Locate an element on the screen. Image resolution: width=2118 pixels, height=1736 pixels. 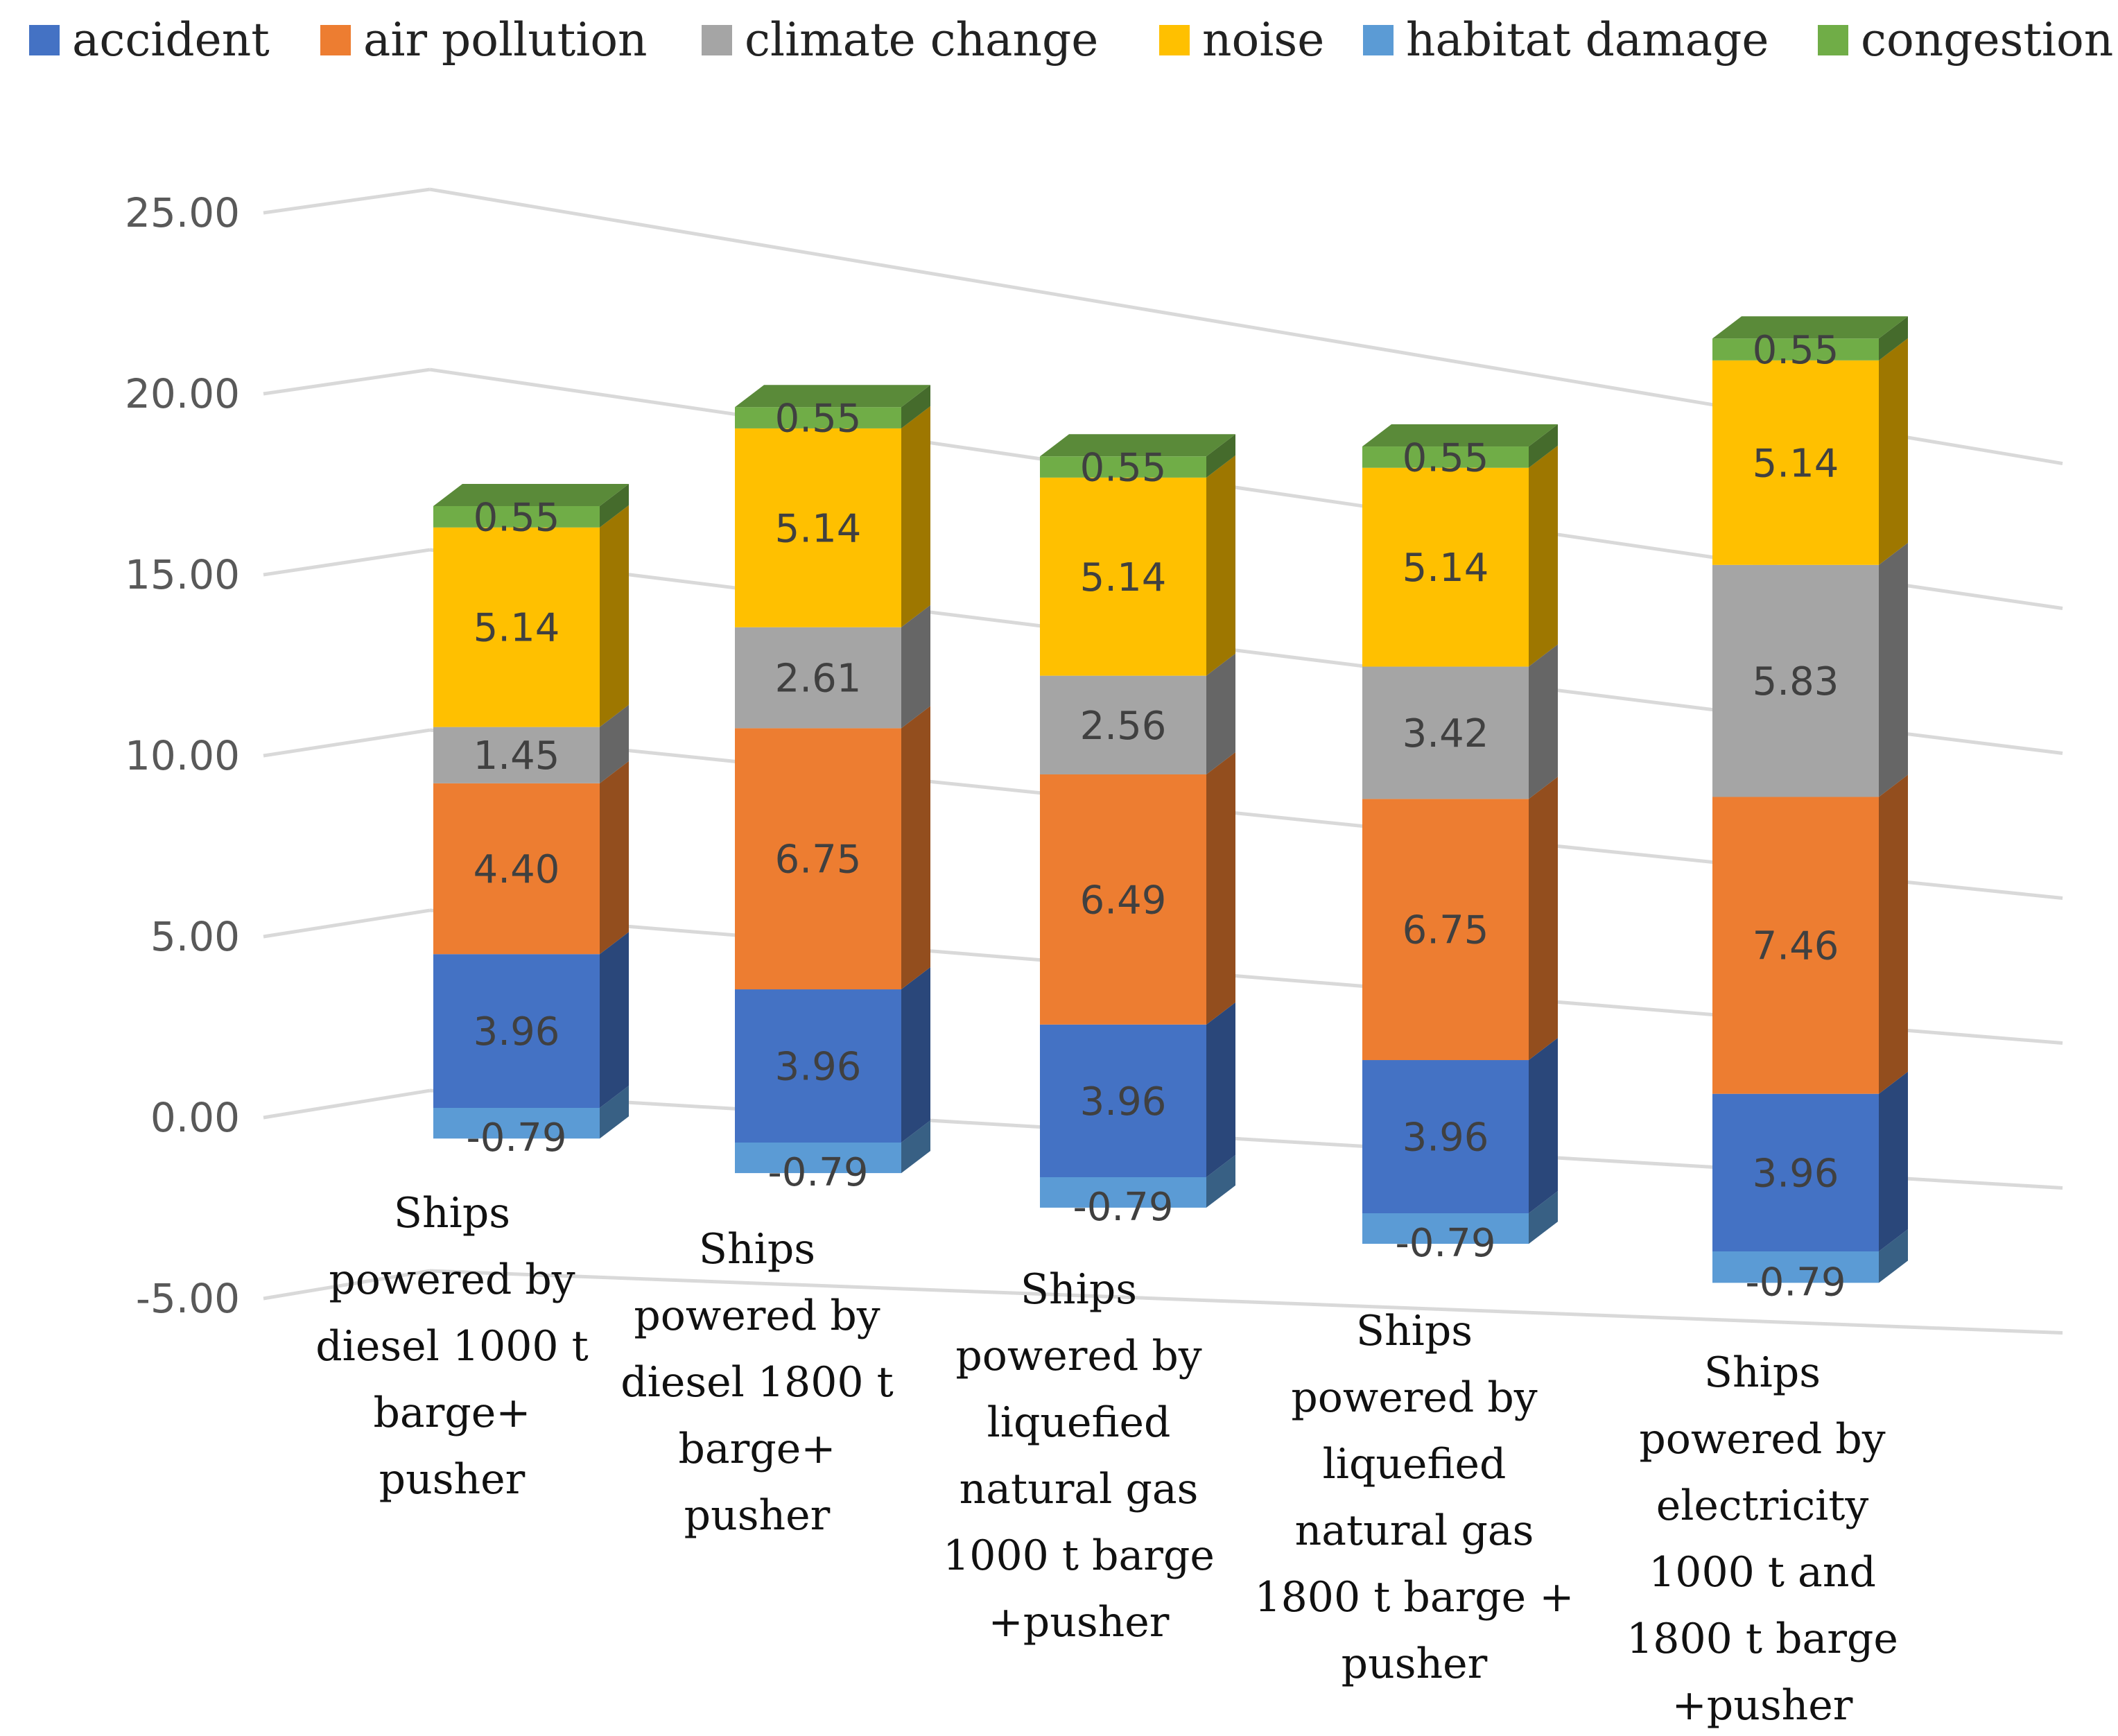
data-label-air-pollution: 6.49 is located at coordinates (1123, 900).